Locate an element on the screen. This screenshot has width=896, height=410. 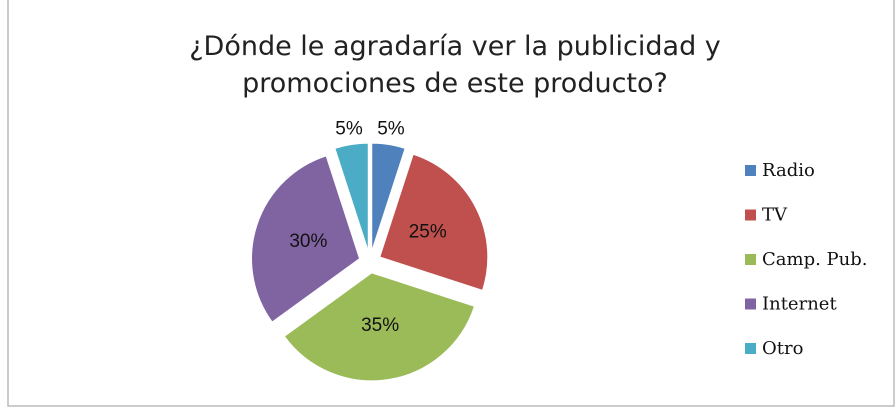
legend-label: Internet is located at coordinates (799, 304).